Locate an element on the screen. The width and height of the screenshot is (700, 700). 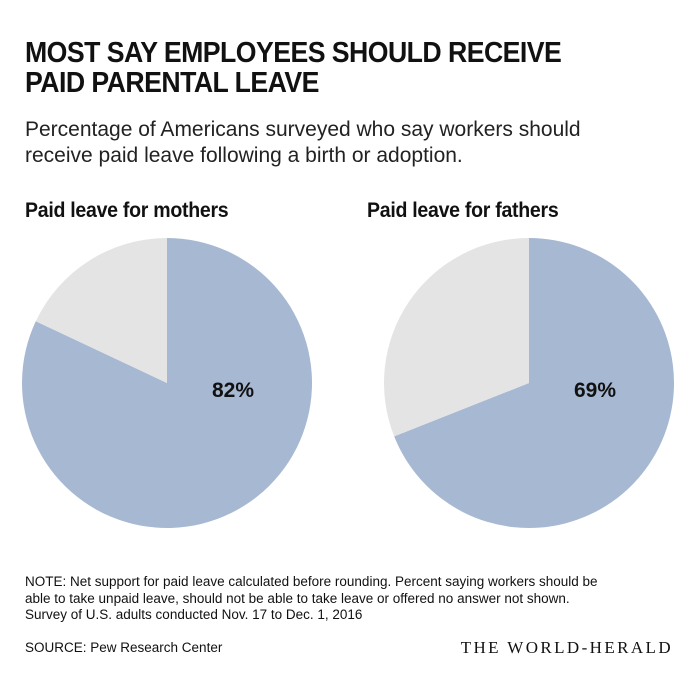
mothers-pie-title: Paid leave for mothers is located at coordinates (127, 210).